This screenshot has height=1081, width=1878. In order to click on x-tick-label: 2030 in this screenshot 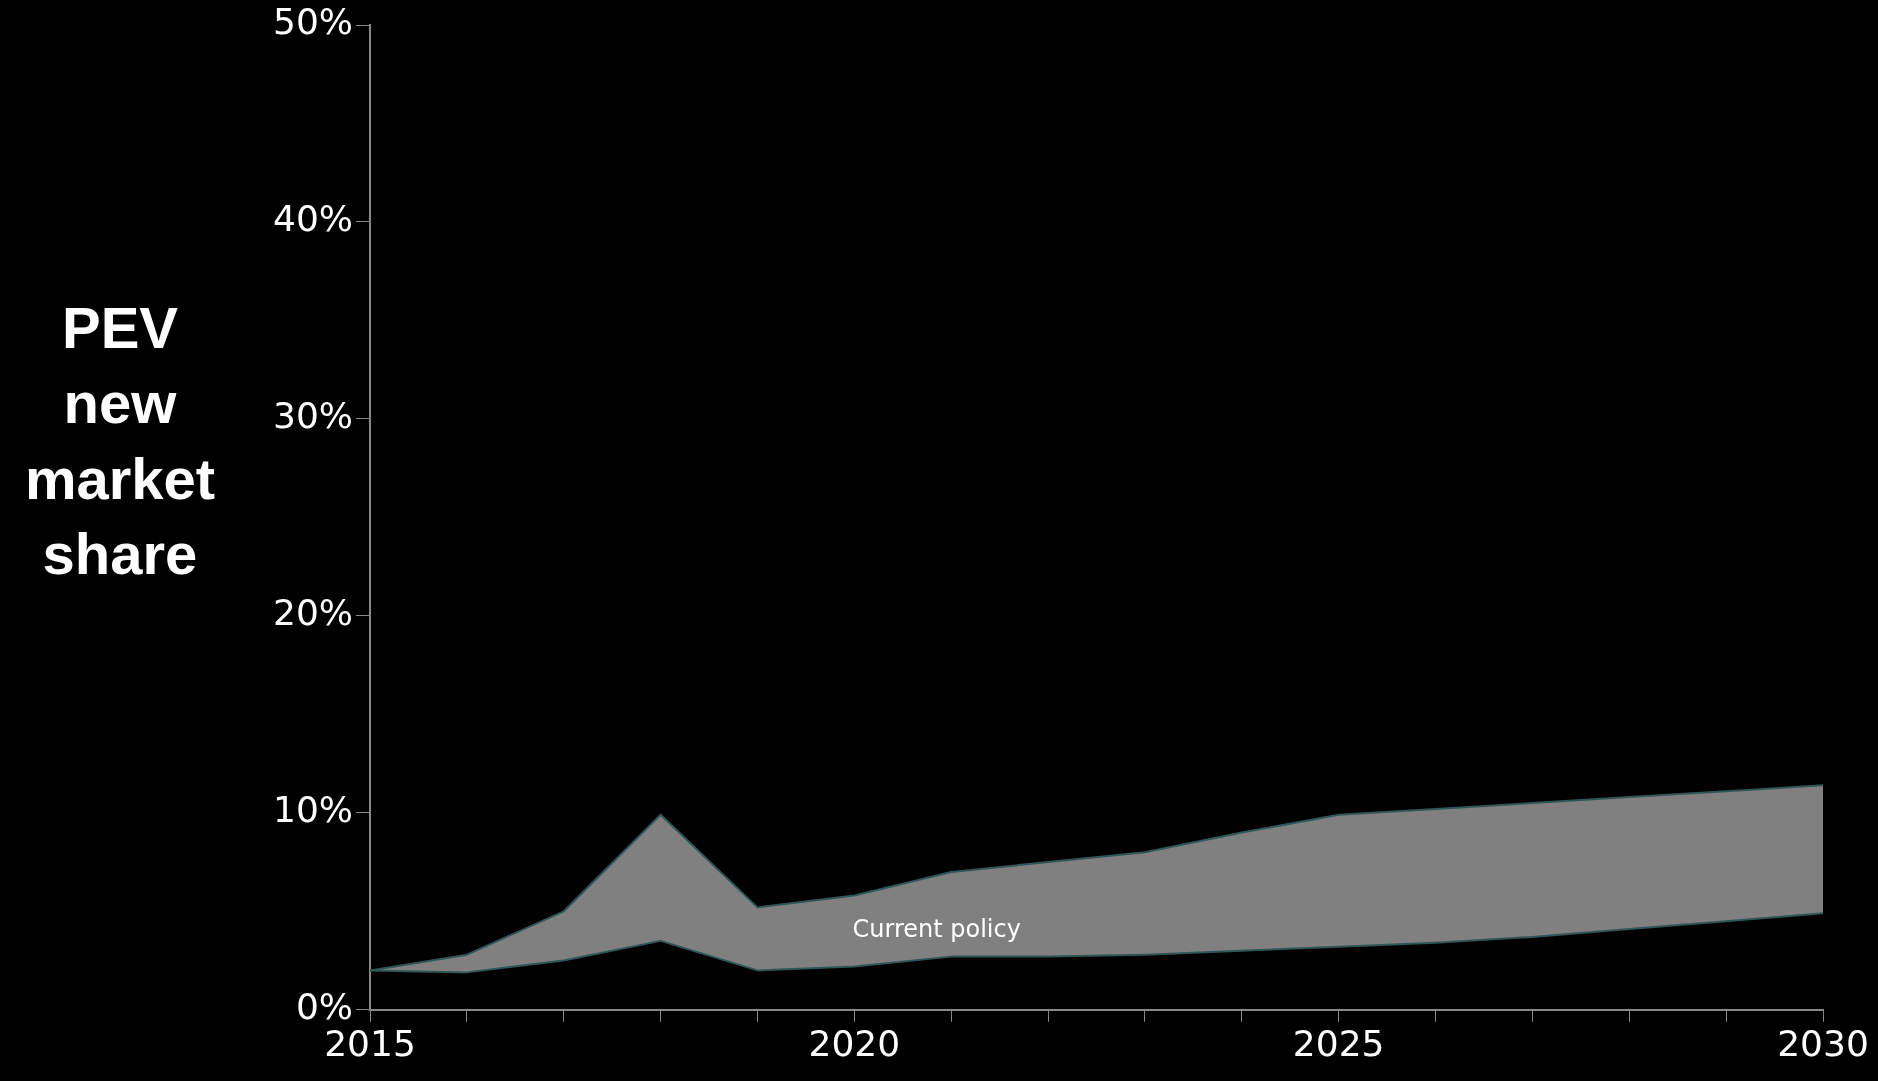, I will do `click(1823, 1043)`.